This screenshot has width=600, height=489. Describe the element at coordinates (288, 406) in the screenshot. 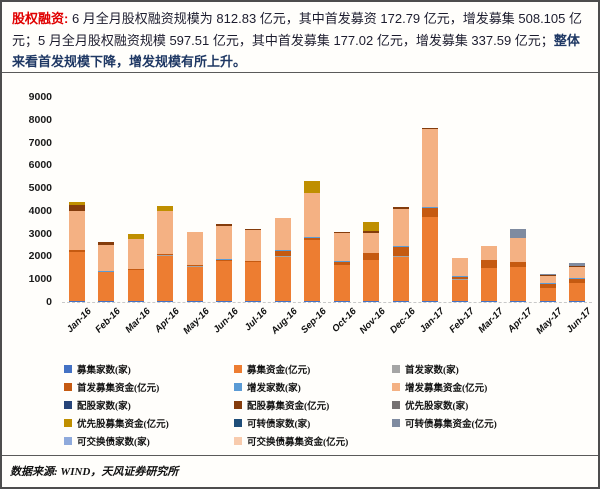

I see `legend-label: 配股募集资金(亿元)` at that location.